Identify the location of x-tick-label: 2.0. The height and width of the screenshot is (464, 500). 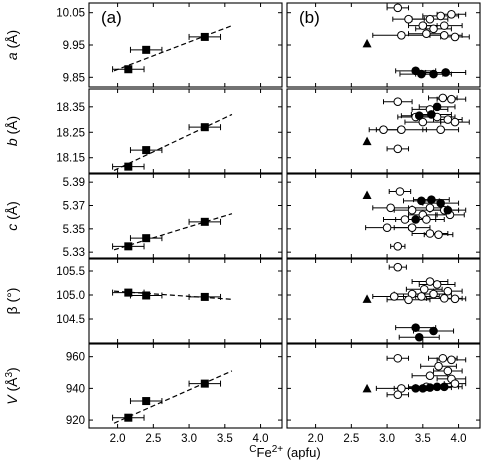
(118, 439).